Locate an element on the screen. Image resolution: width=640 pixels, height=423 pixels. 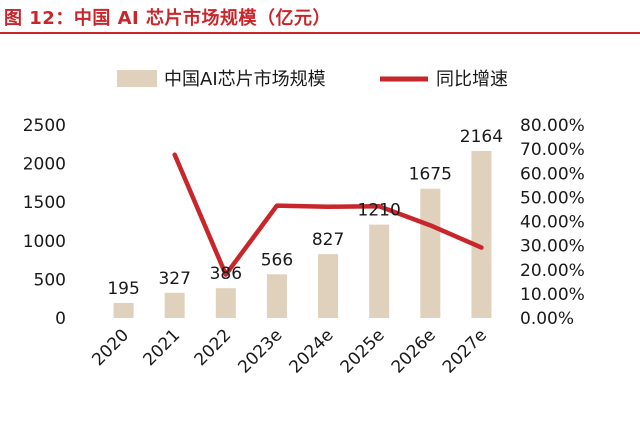
growth-line is located at coordinates (328, 214).